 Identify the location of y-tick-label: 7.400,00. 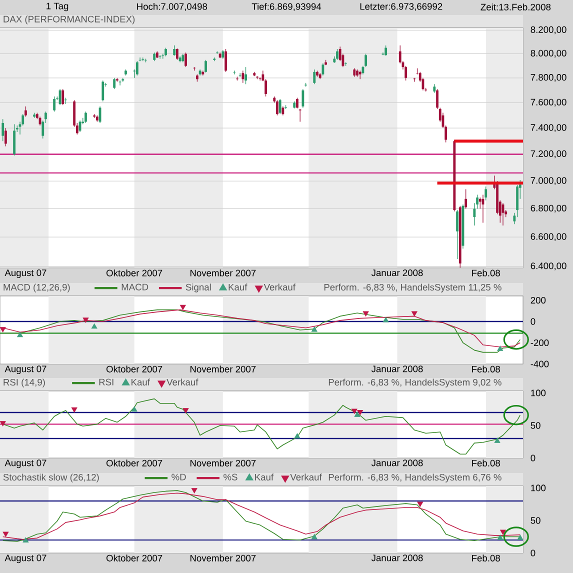
(548, 128).